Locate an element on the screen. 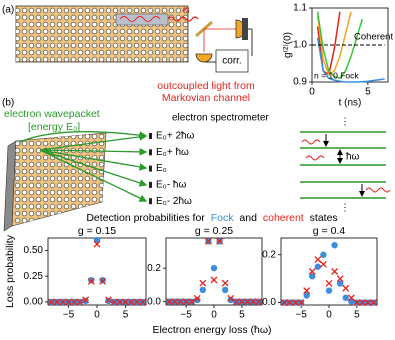  energy-label: E₀+ ħω is located at coordinates (172, 152).